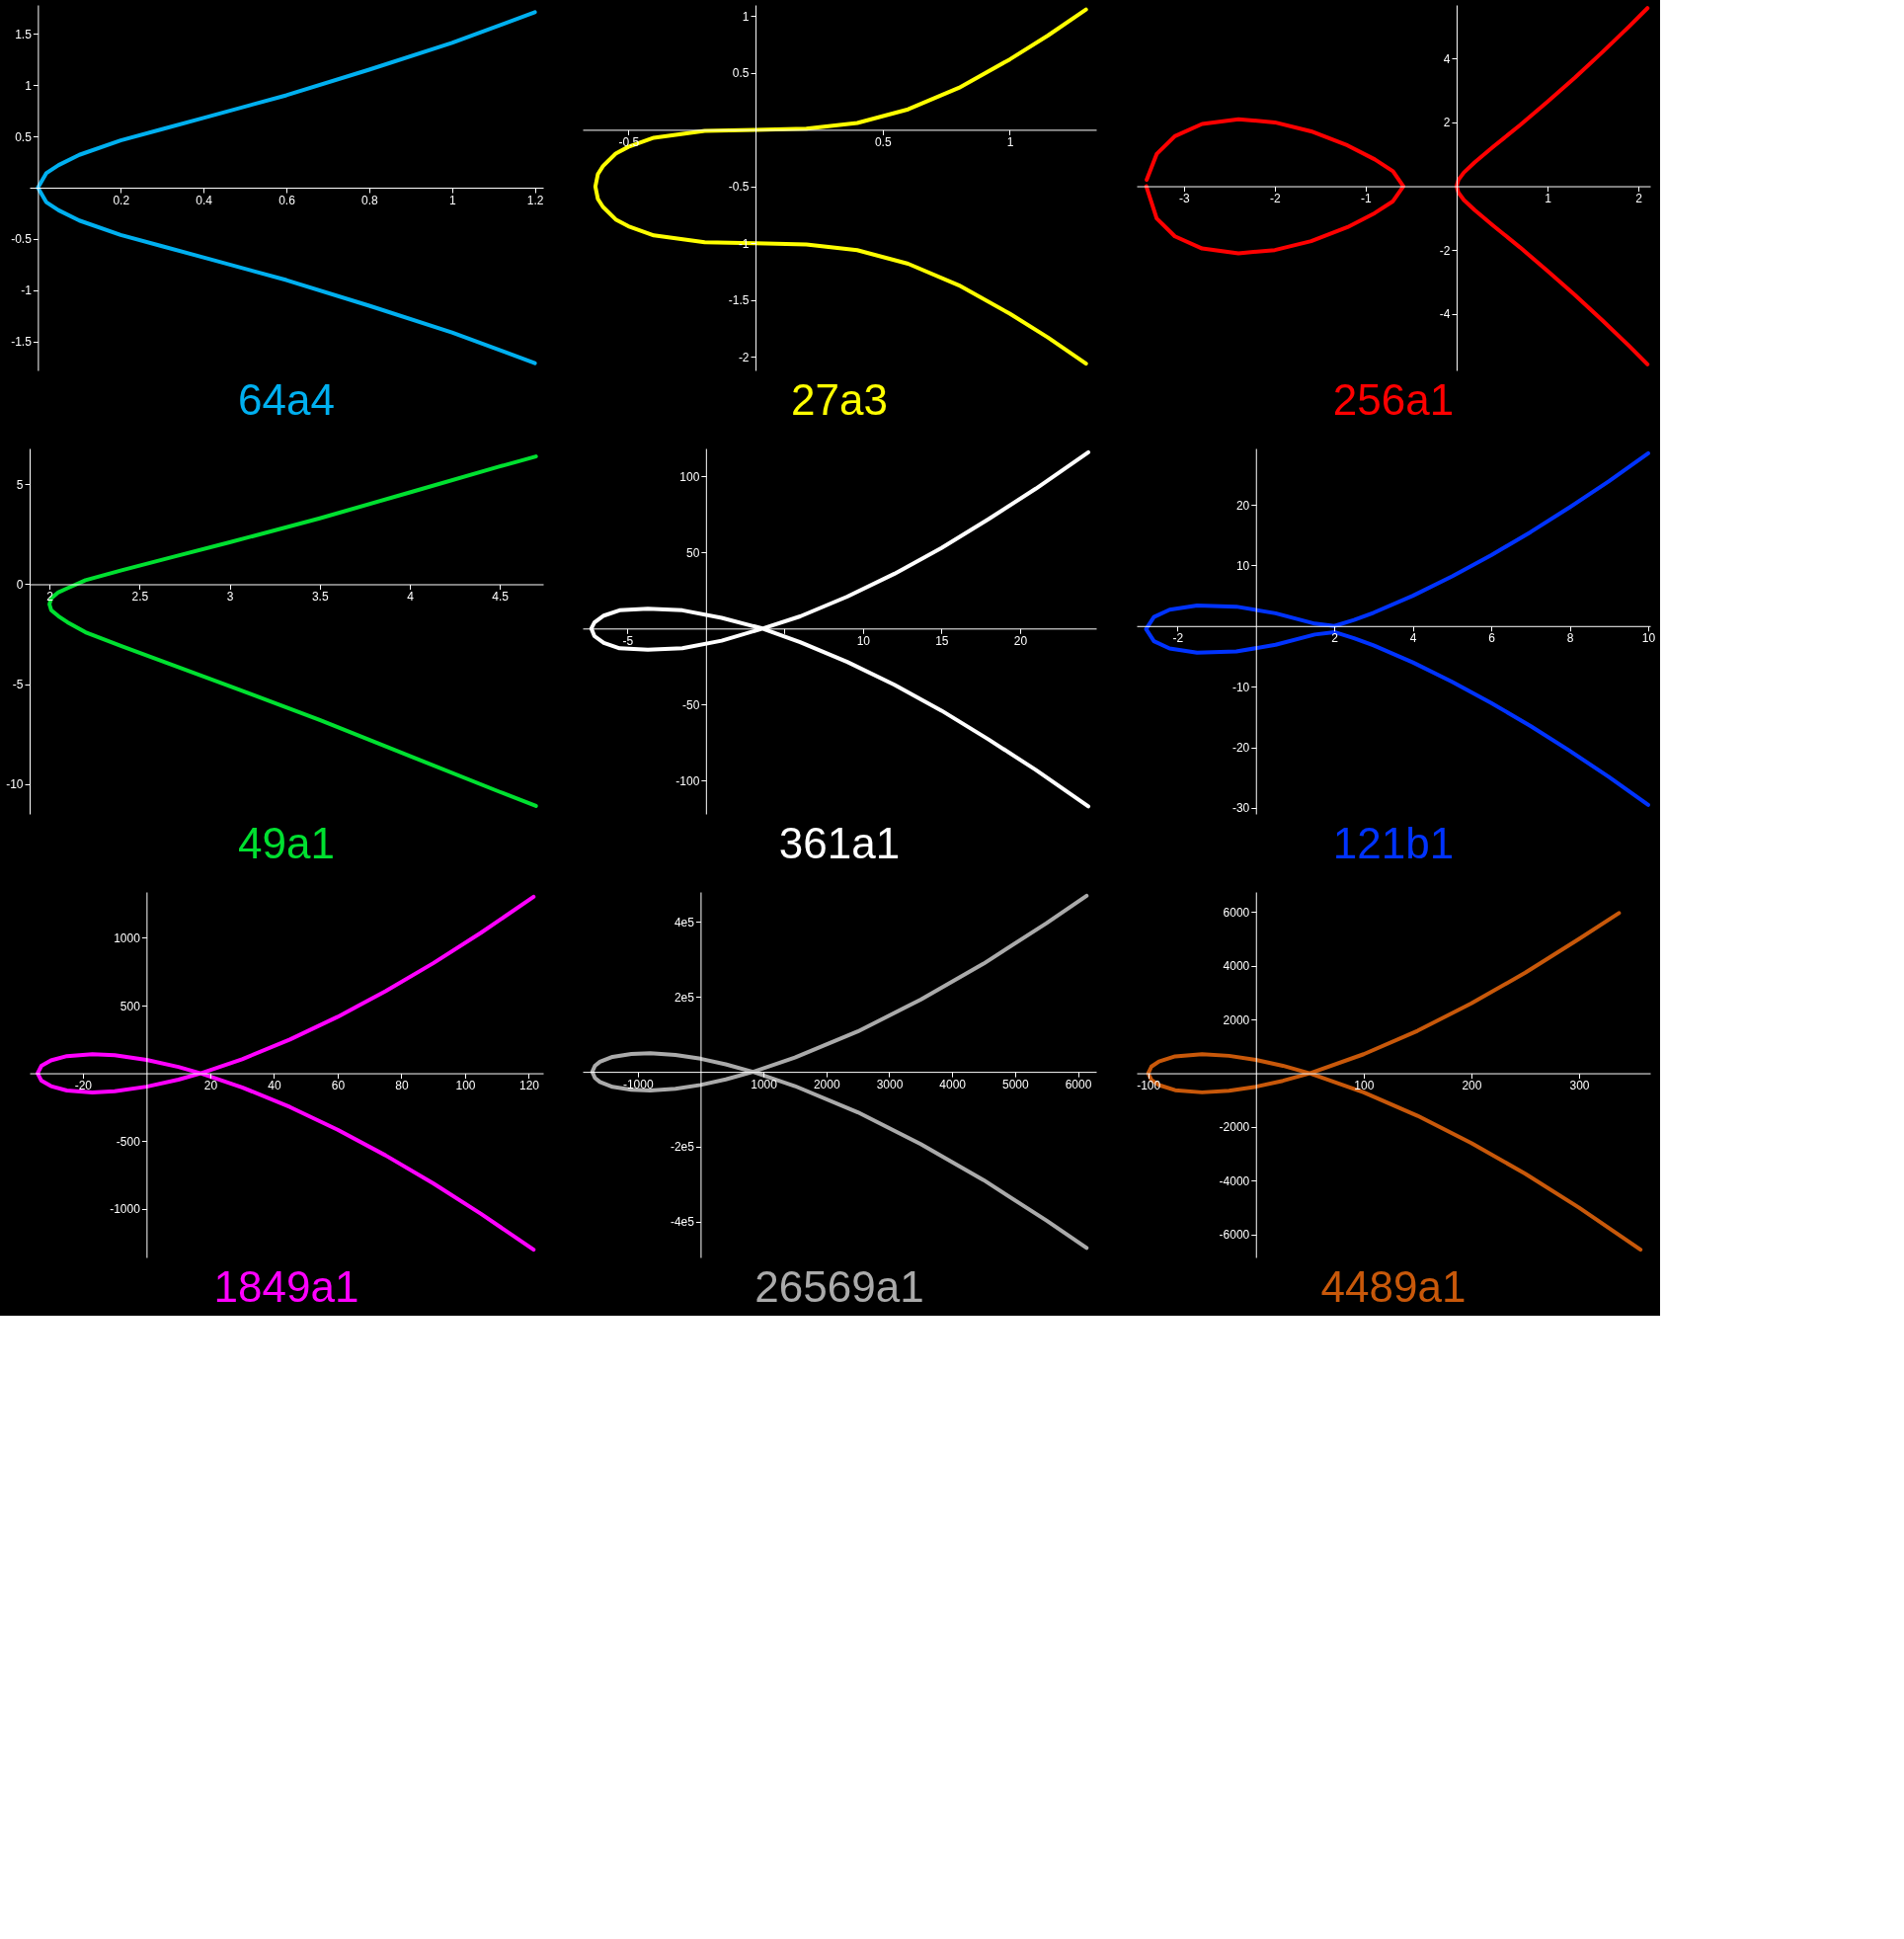 This screenshot has height=1939, width=1904. What do you see at coordinates (535, 200) in the screenshot?
I see `x-tick-label: 1.2` at bounding box center [535, 200].